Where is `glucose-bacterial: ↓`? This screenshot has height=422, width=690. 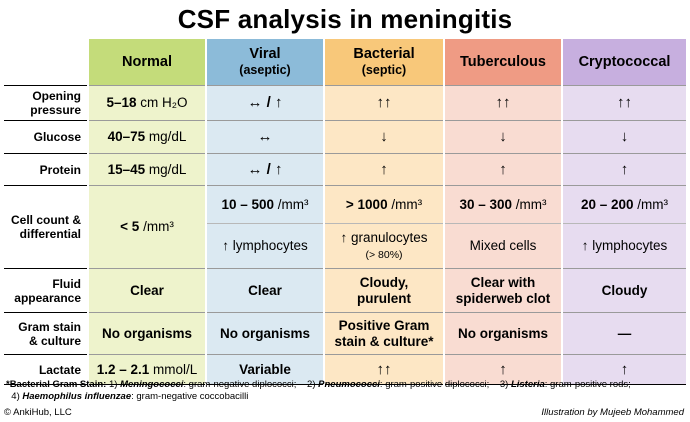
glucose-bacterial: ↓ is located at coordinates (383, 137).